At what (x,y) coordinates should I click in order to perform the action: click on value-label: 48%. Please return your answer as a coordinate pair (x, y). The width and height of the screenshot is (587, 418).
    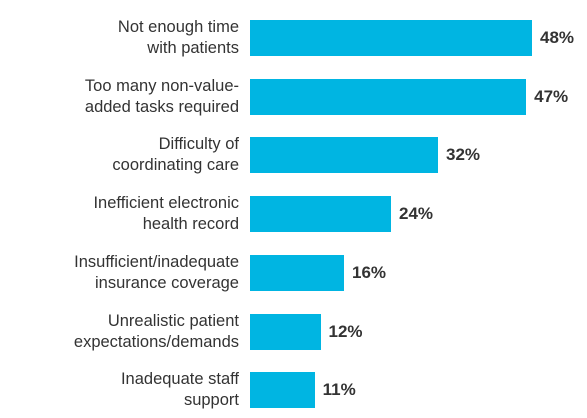
    Looking at the image, I should click on (557, 37).